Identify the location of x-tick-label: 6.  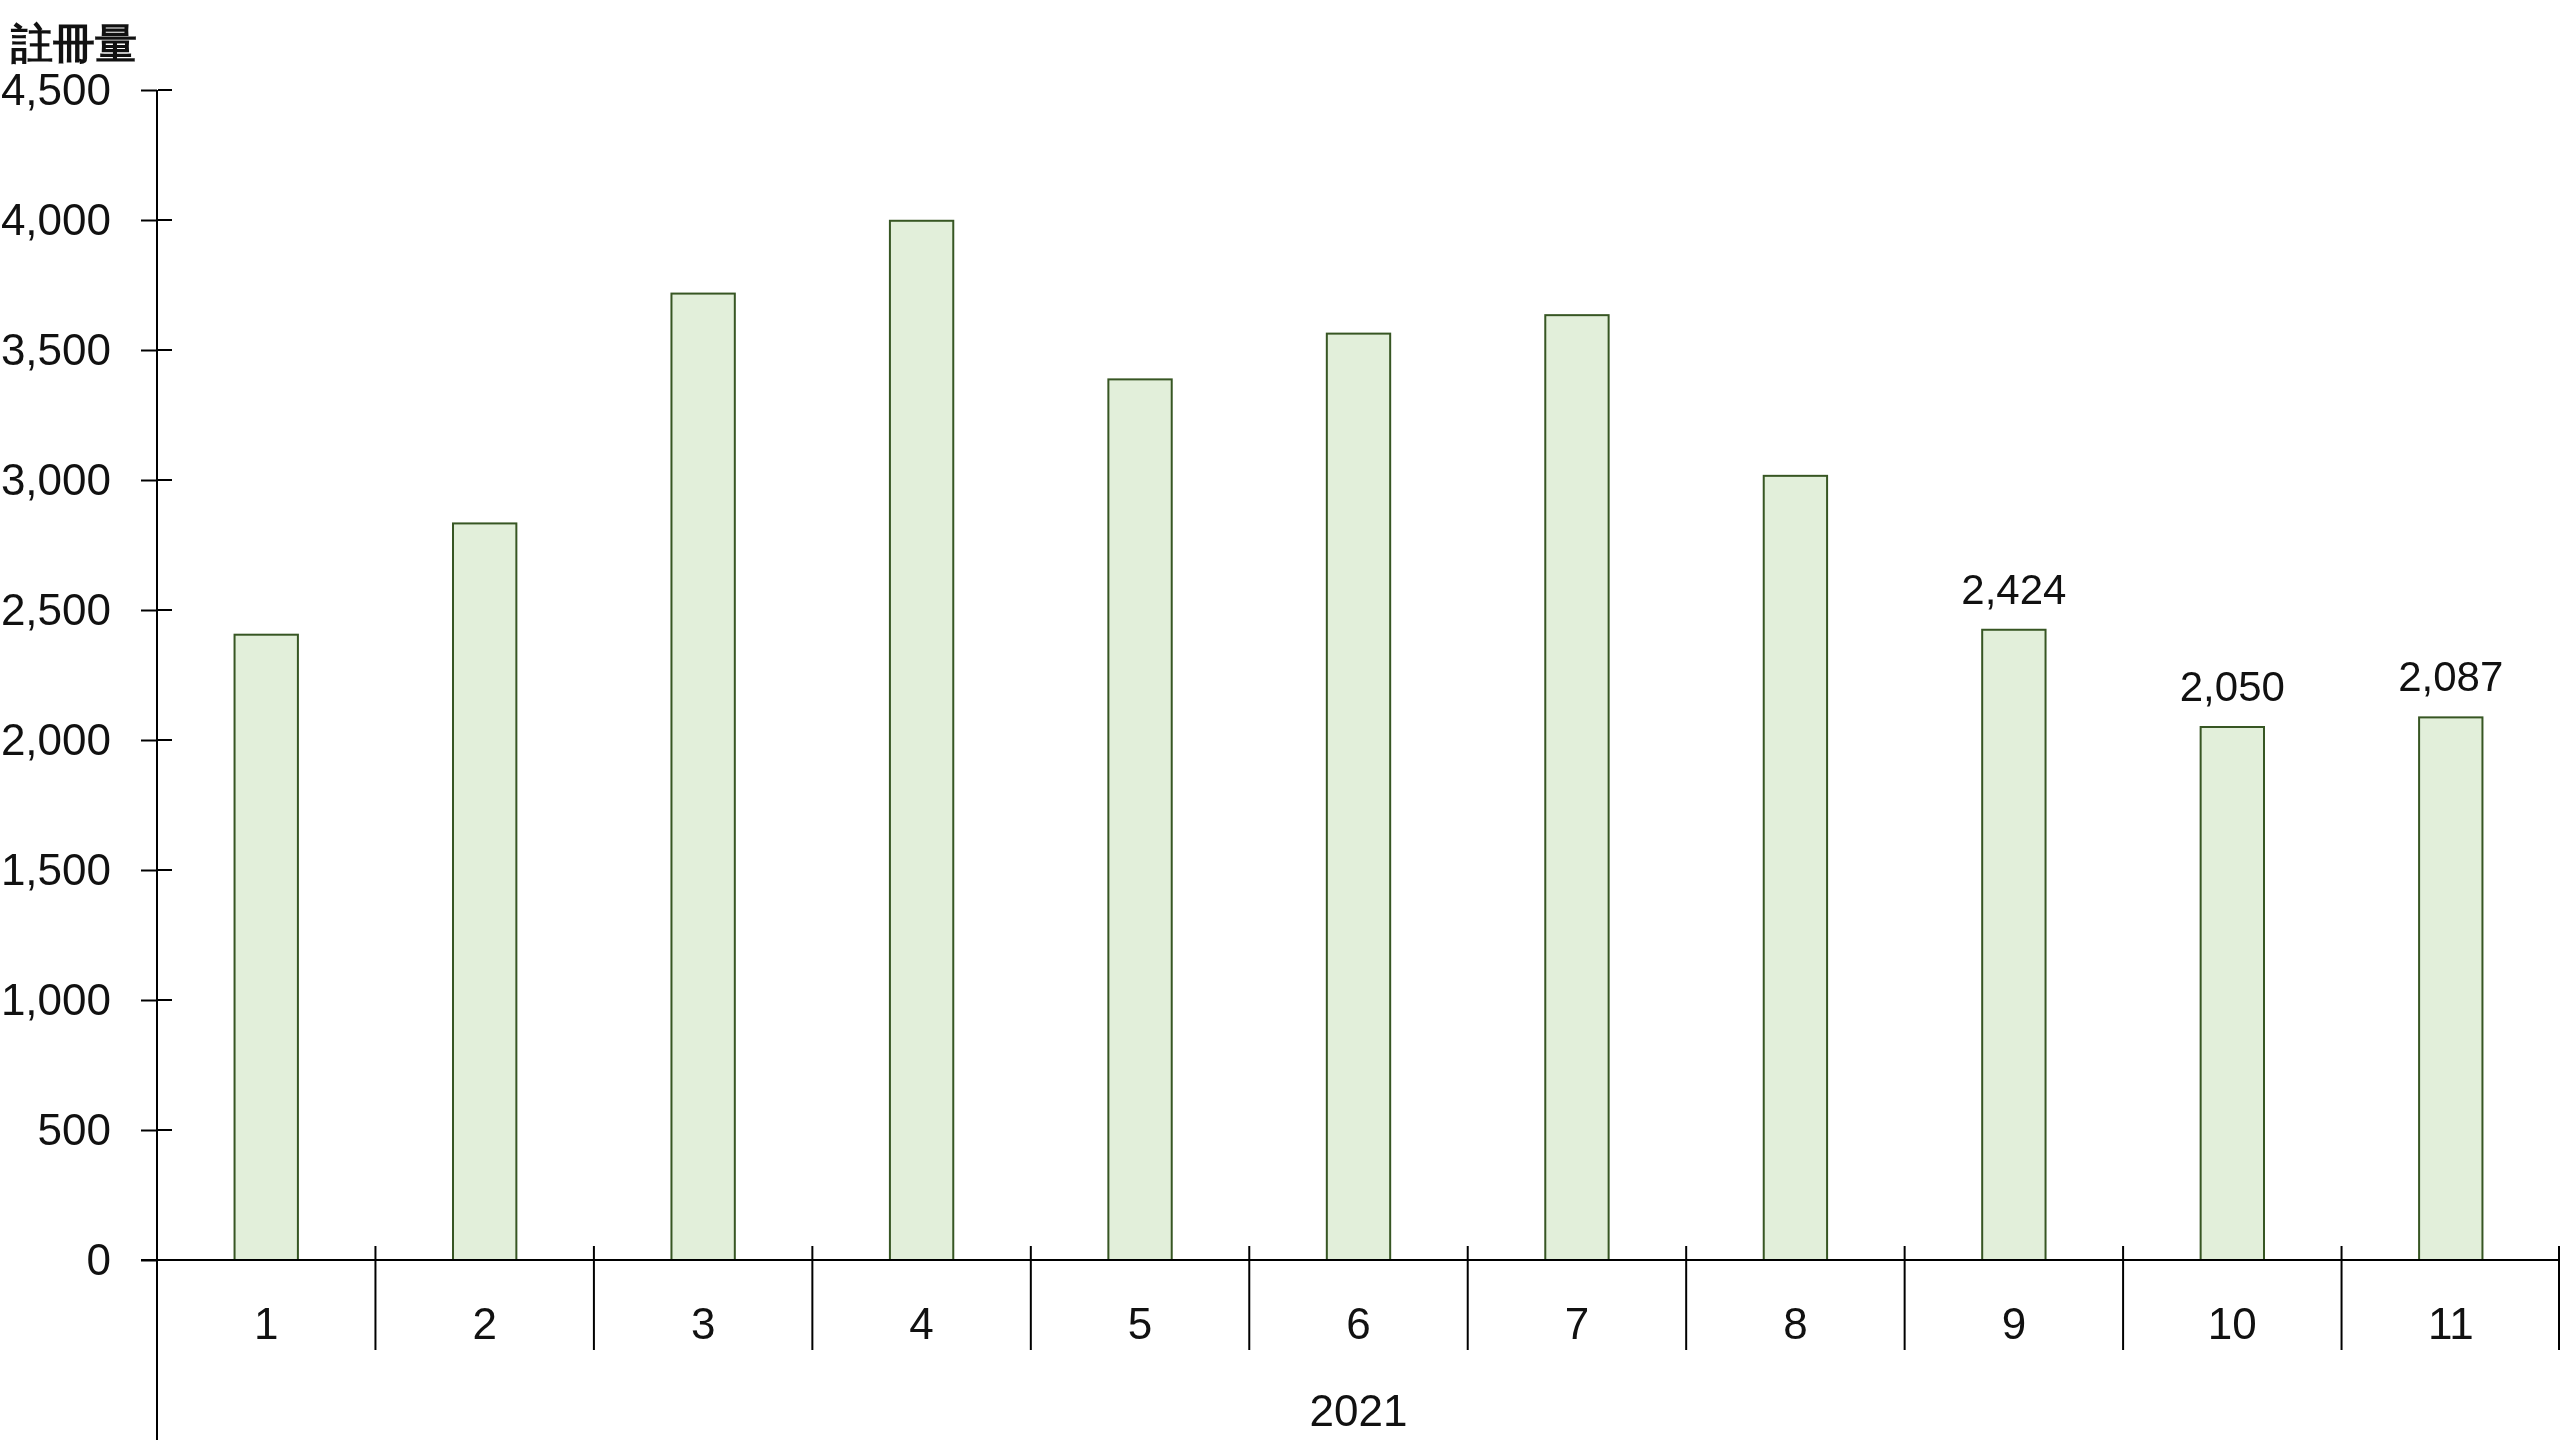
(1358, 1324).